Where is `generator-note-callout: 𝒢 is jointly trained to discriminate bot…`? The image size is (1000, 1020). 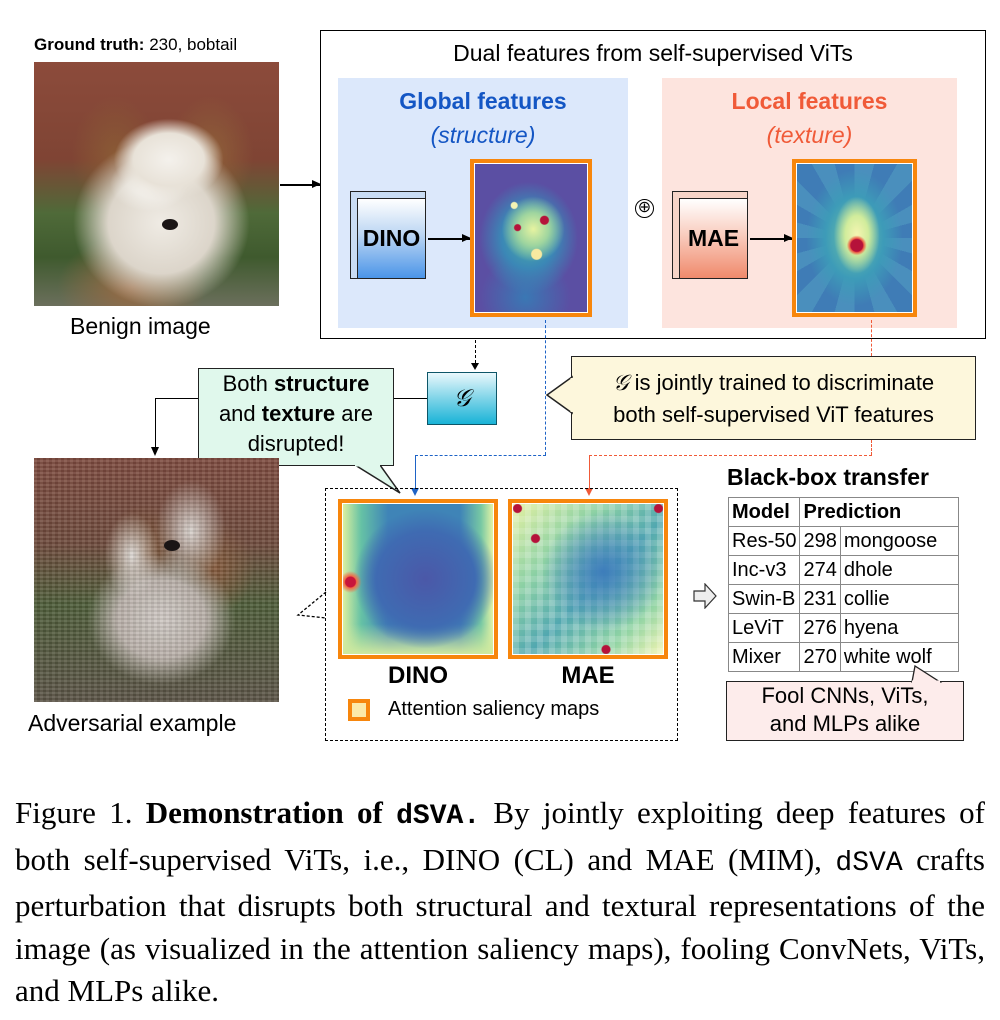
generator-note-callout: 𝒢 is jointly trained to discriminate bot… is located at coordinates (773, 398).